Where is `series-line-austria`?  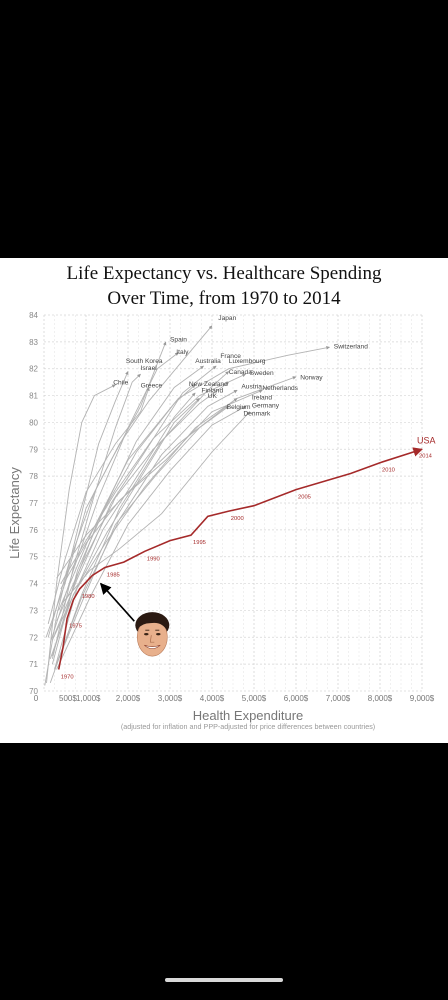 series-line-austria is located at coordinates (146, 529).